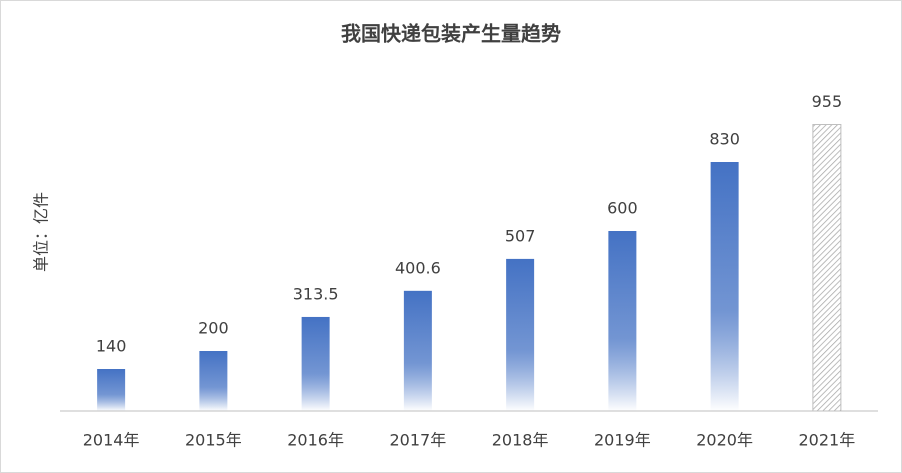  I want to click on x-tick-label: 2020年, so click(724, 440).